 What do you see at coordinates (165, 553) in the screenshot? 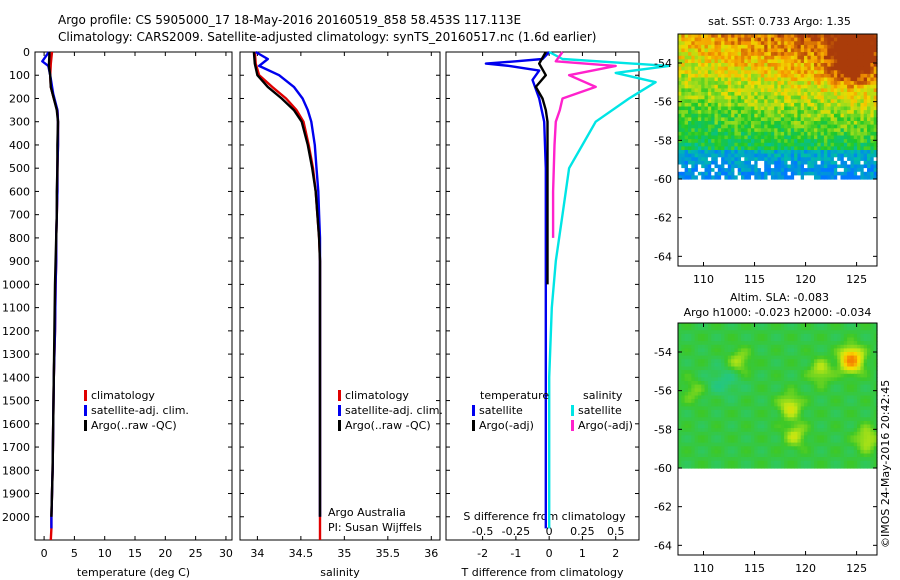
I see `x-tick-label: 20` at bounding box center [165, 553].